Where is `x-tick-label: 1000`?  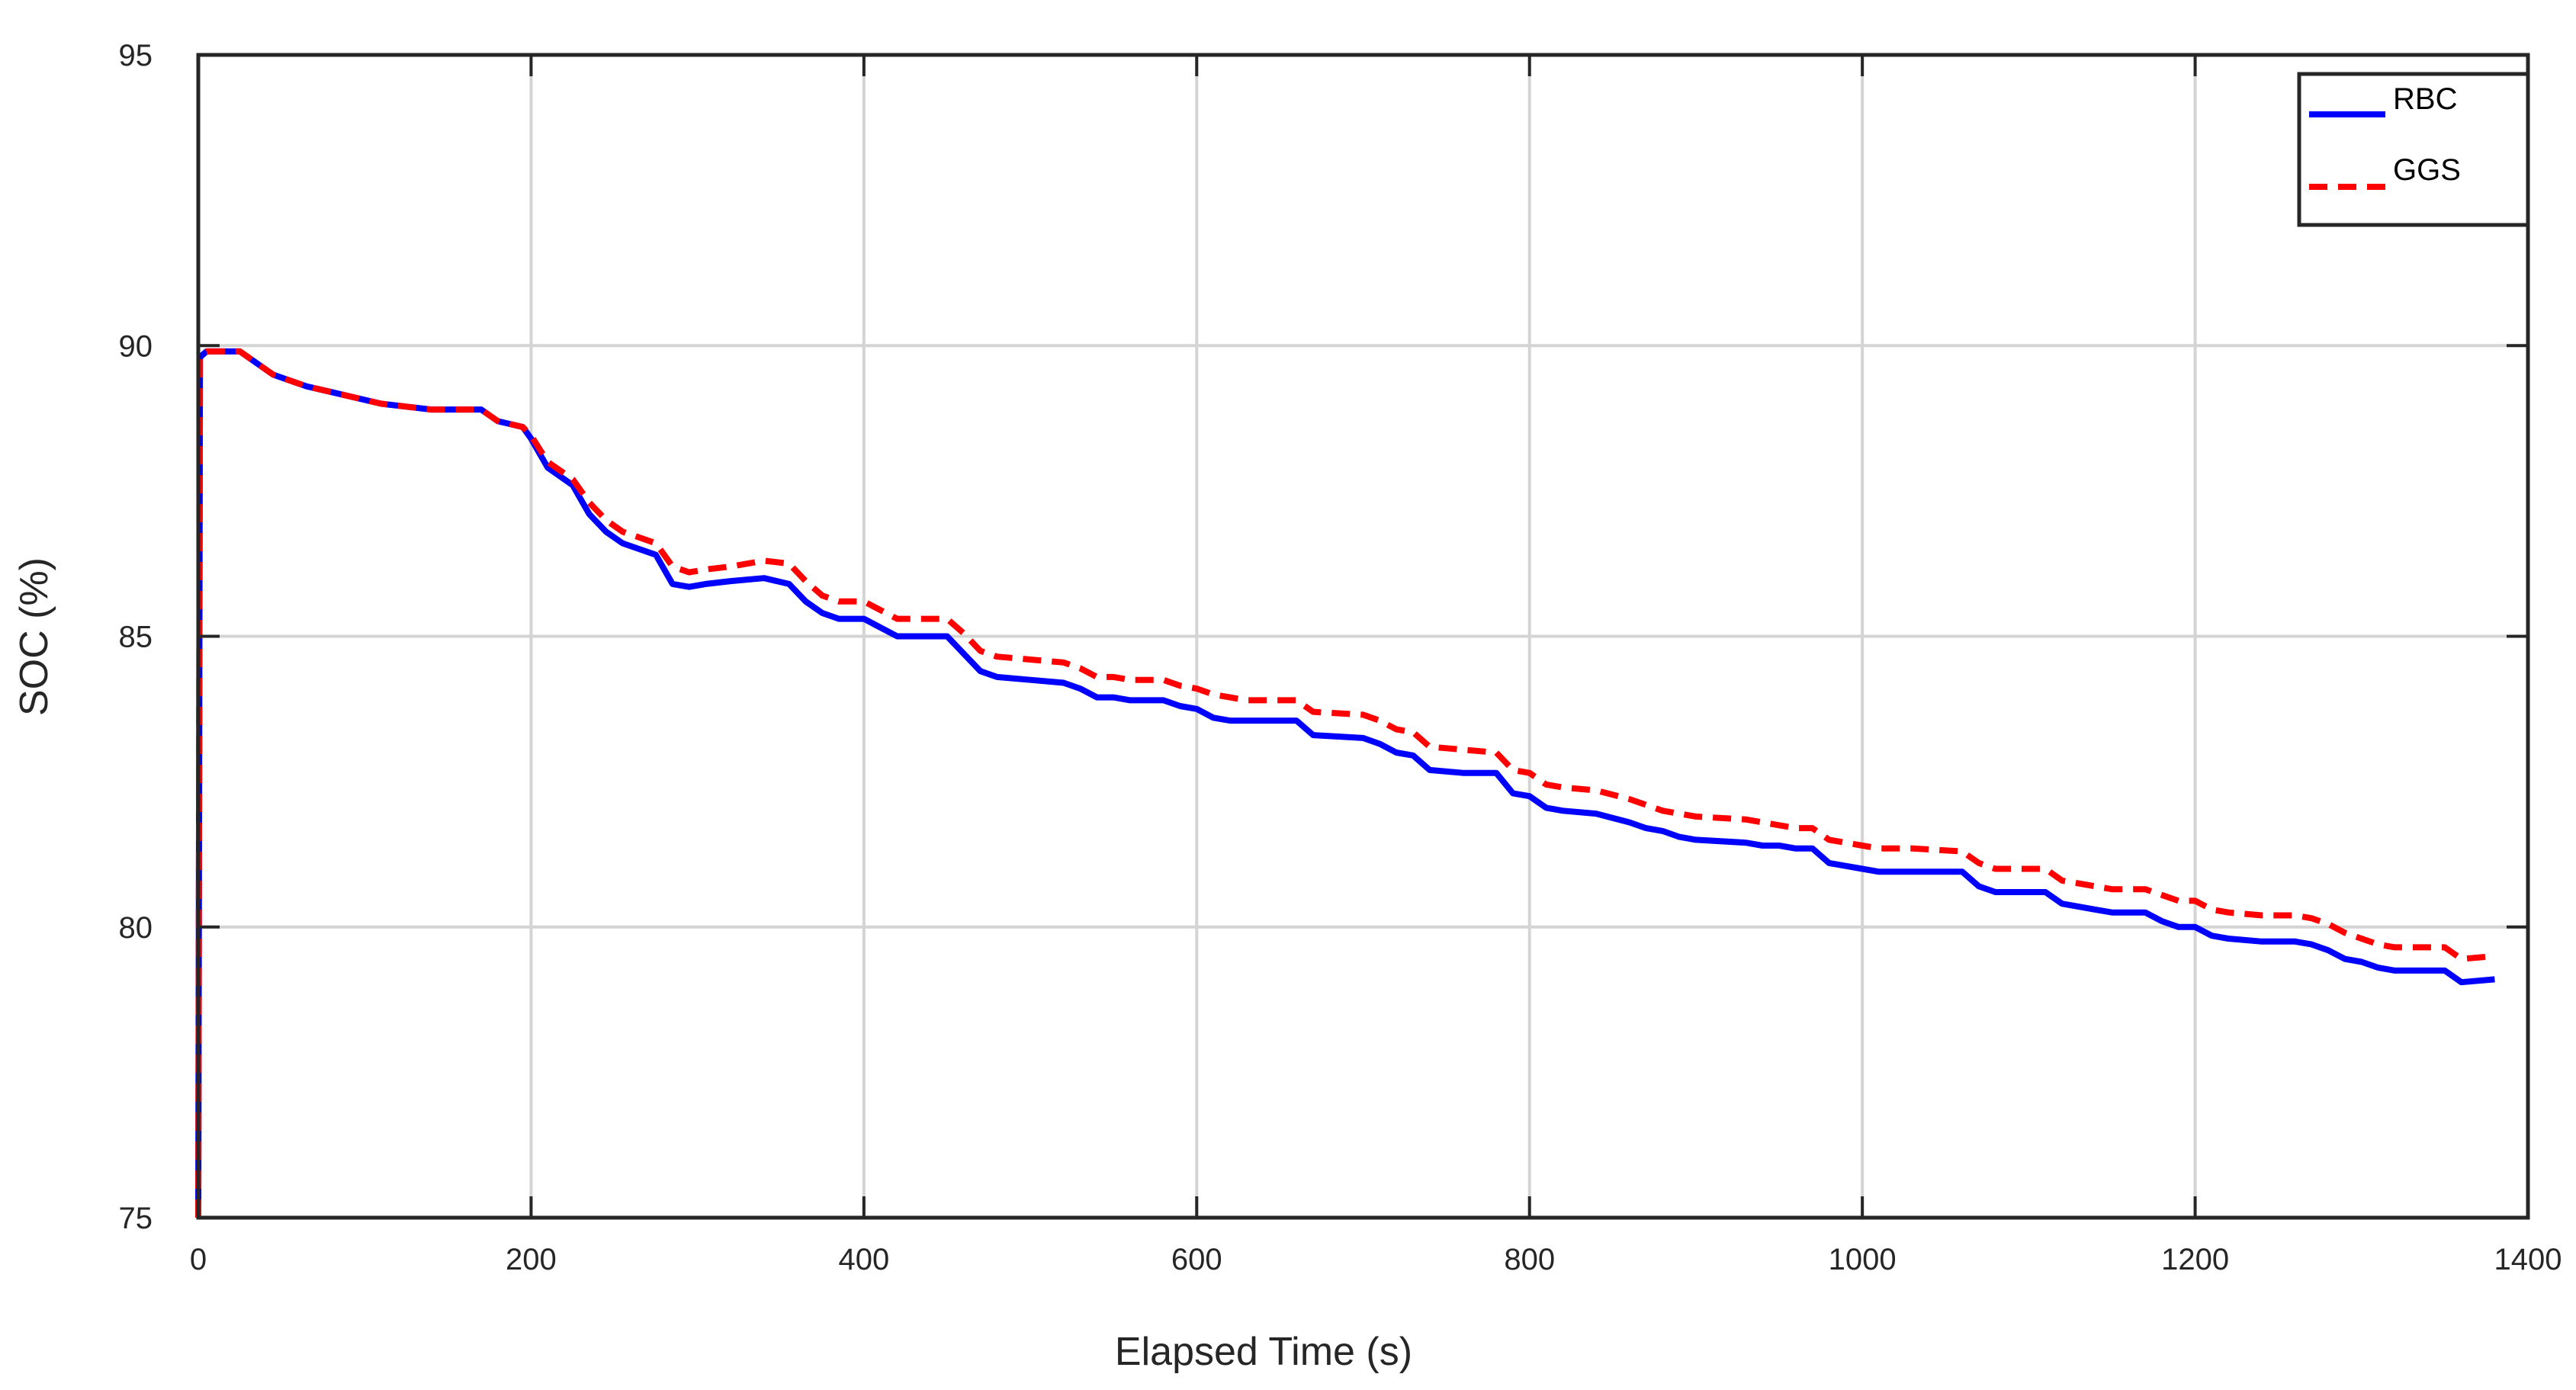 x-tick-label: 1000 is located at coordinates (1863, 1259).